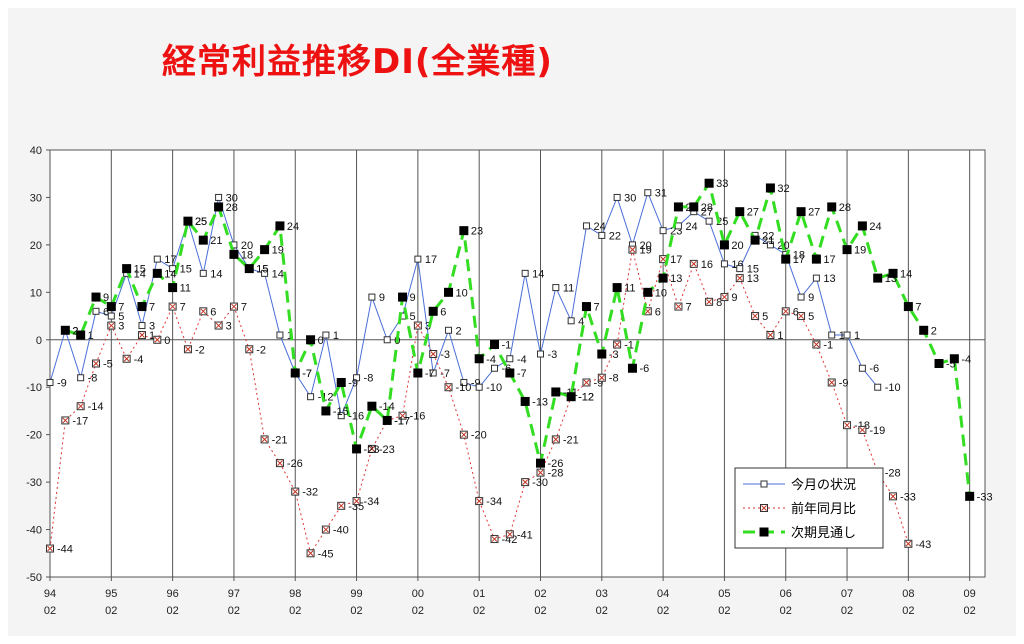 The height and width of the screenshot is (644, 1024). What do you see at coordinates (479, 594) in the screenshot?
I see `x-tick-label-year: 01` at bounding box center [479, 594].